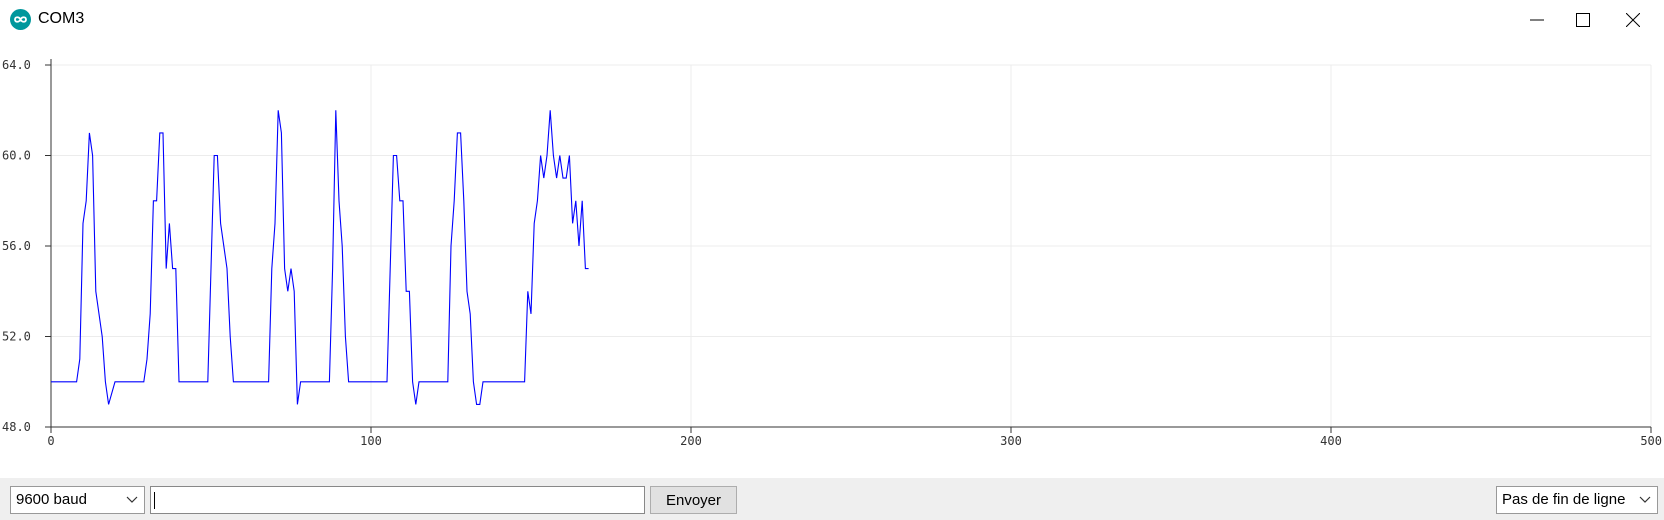  What do you see at coordinates (371, 441) in the screenshot?
I see `x-tick-label: 100` at bounding box center [371, 441].